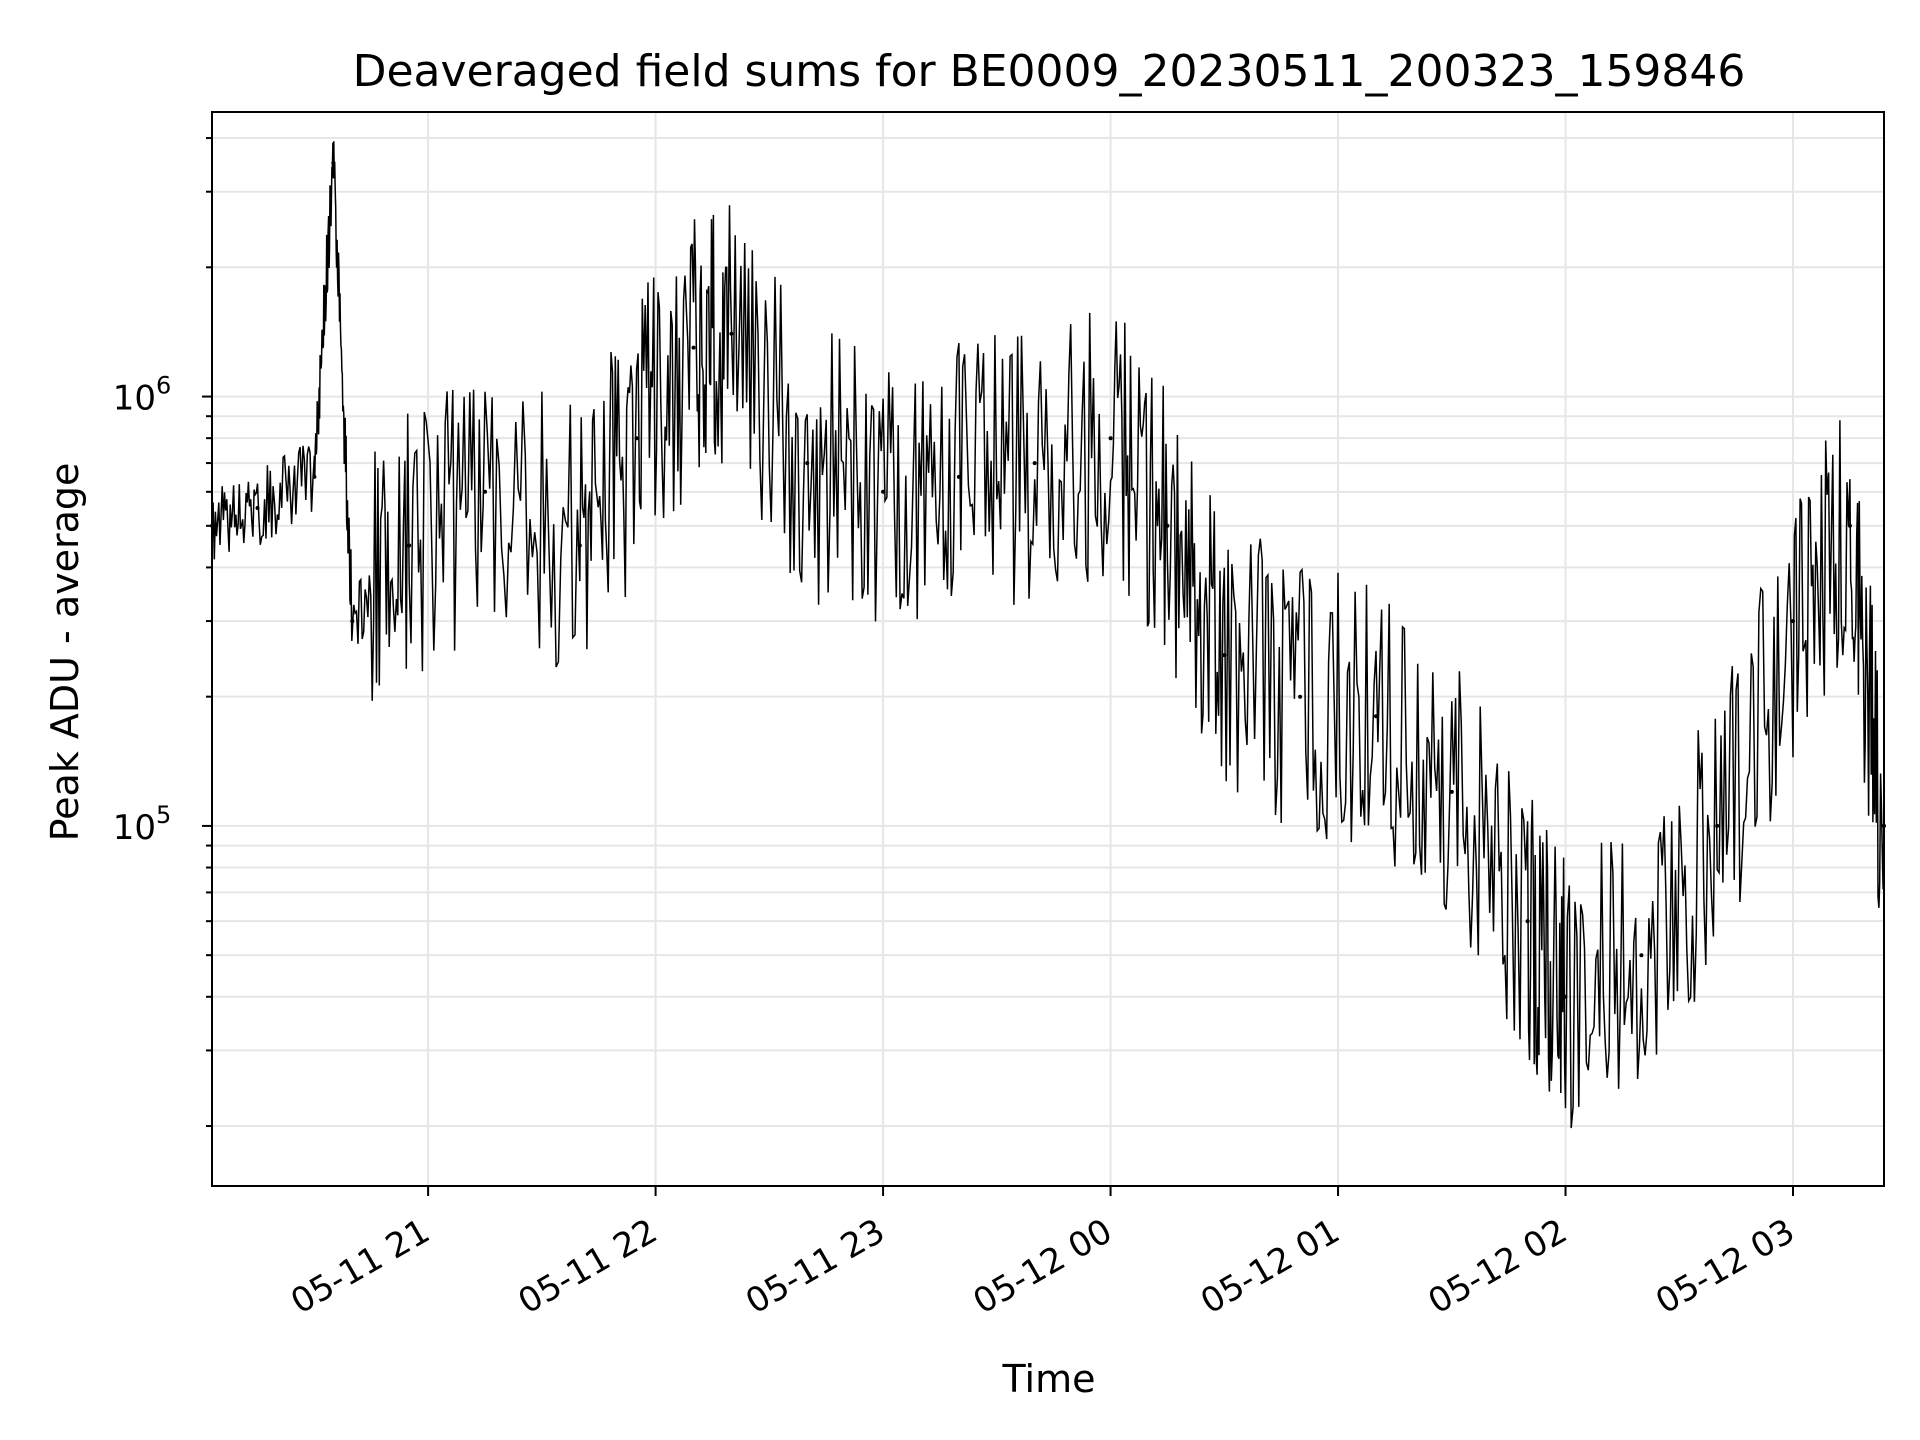 The width and height of the screenshot is (1920, 1440). I want to click on x-axis-label: Time, so click(1049, 1379).